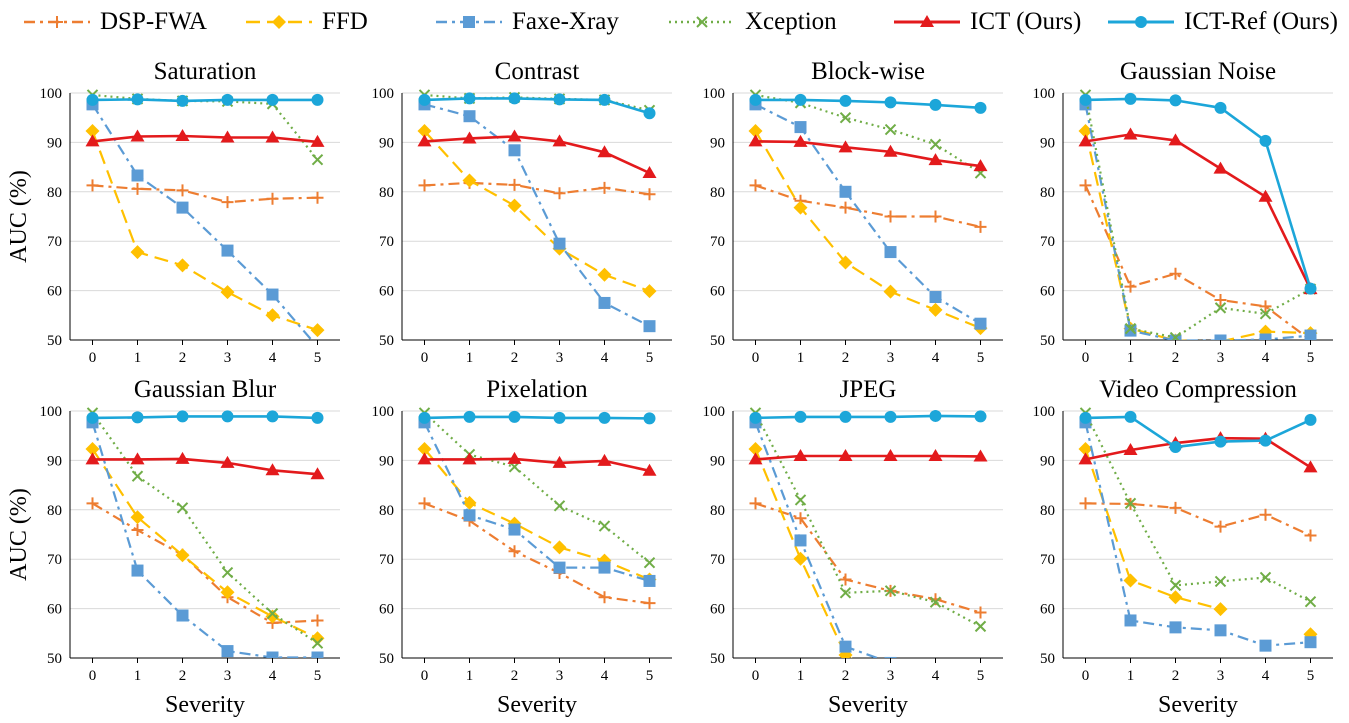 The width and height of the screenshot is (1349, 723). Describe the element at coordinates (469, 22) in the screenshot. I see `legend-marker-faxe` at that location.